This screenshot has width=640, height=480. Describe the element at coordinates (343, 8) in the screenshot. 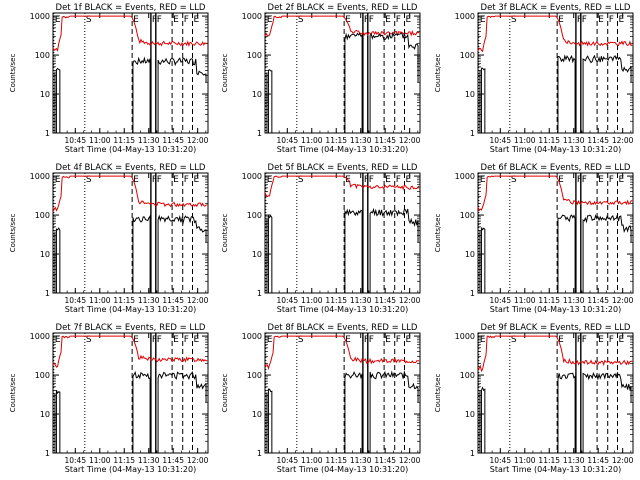

I see `panel-title: Det 2f BLACK = Events, RED = LLD` at that location.